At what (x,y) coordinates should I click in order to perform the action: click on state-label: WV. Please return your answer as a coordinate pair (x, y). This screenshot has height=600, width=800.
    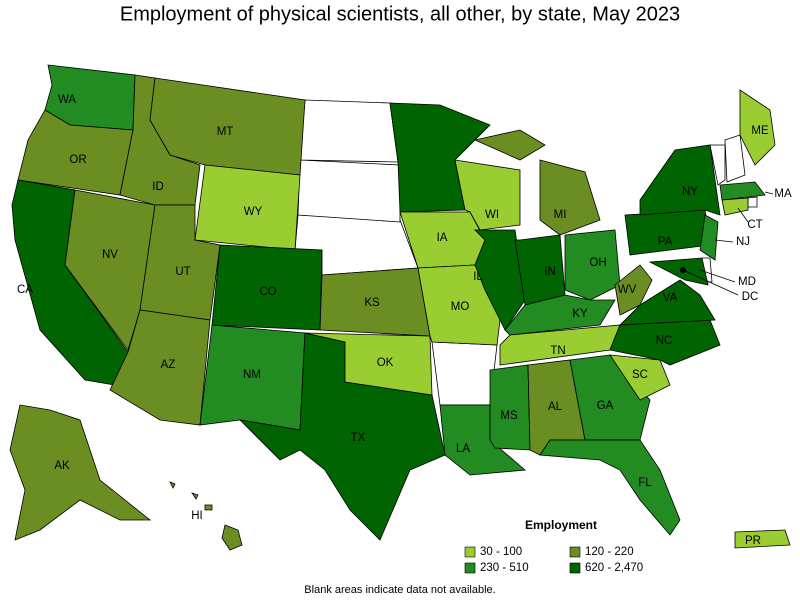
    Looking at the image, I should click on (627, 290).